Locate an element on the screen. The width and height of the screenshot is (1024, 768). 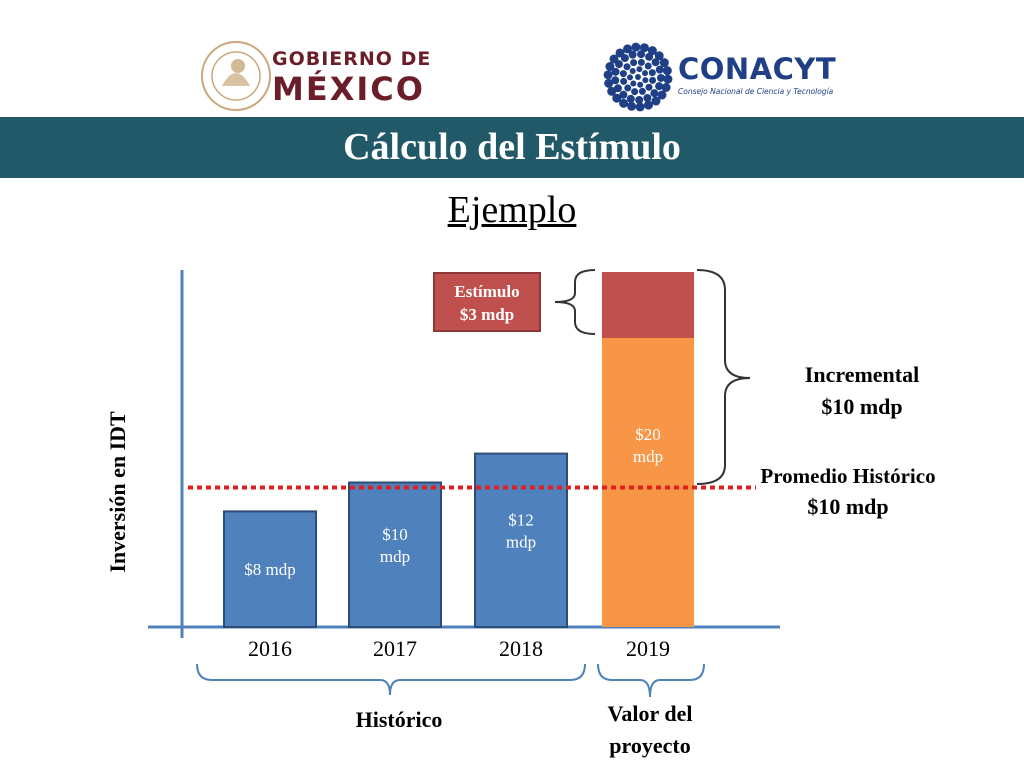
incremental-label: $10 mdp is located at coordinates (861, 406).